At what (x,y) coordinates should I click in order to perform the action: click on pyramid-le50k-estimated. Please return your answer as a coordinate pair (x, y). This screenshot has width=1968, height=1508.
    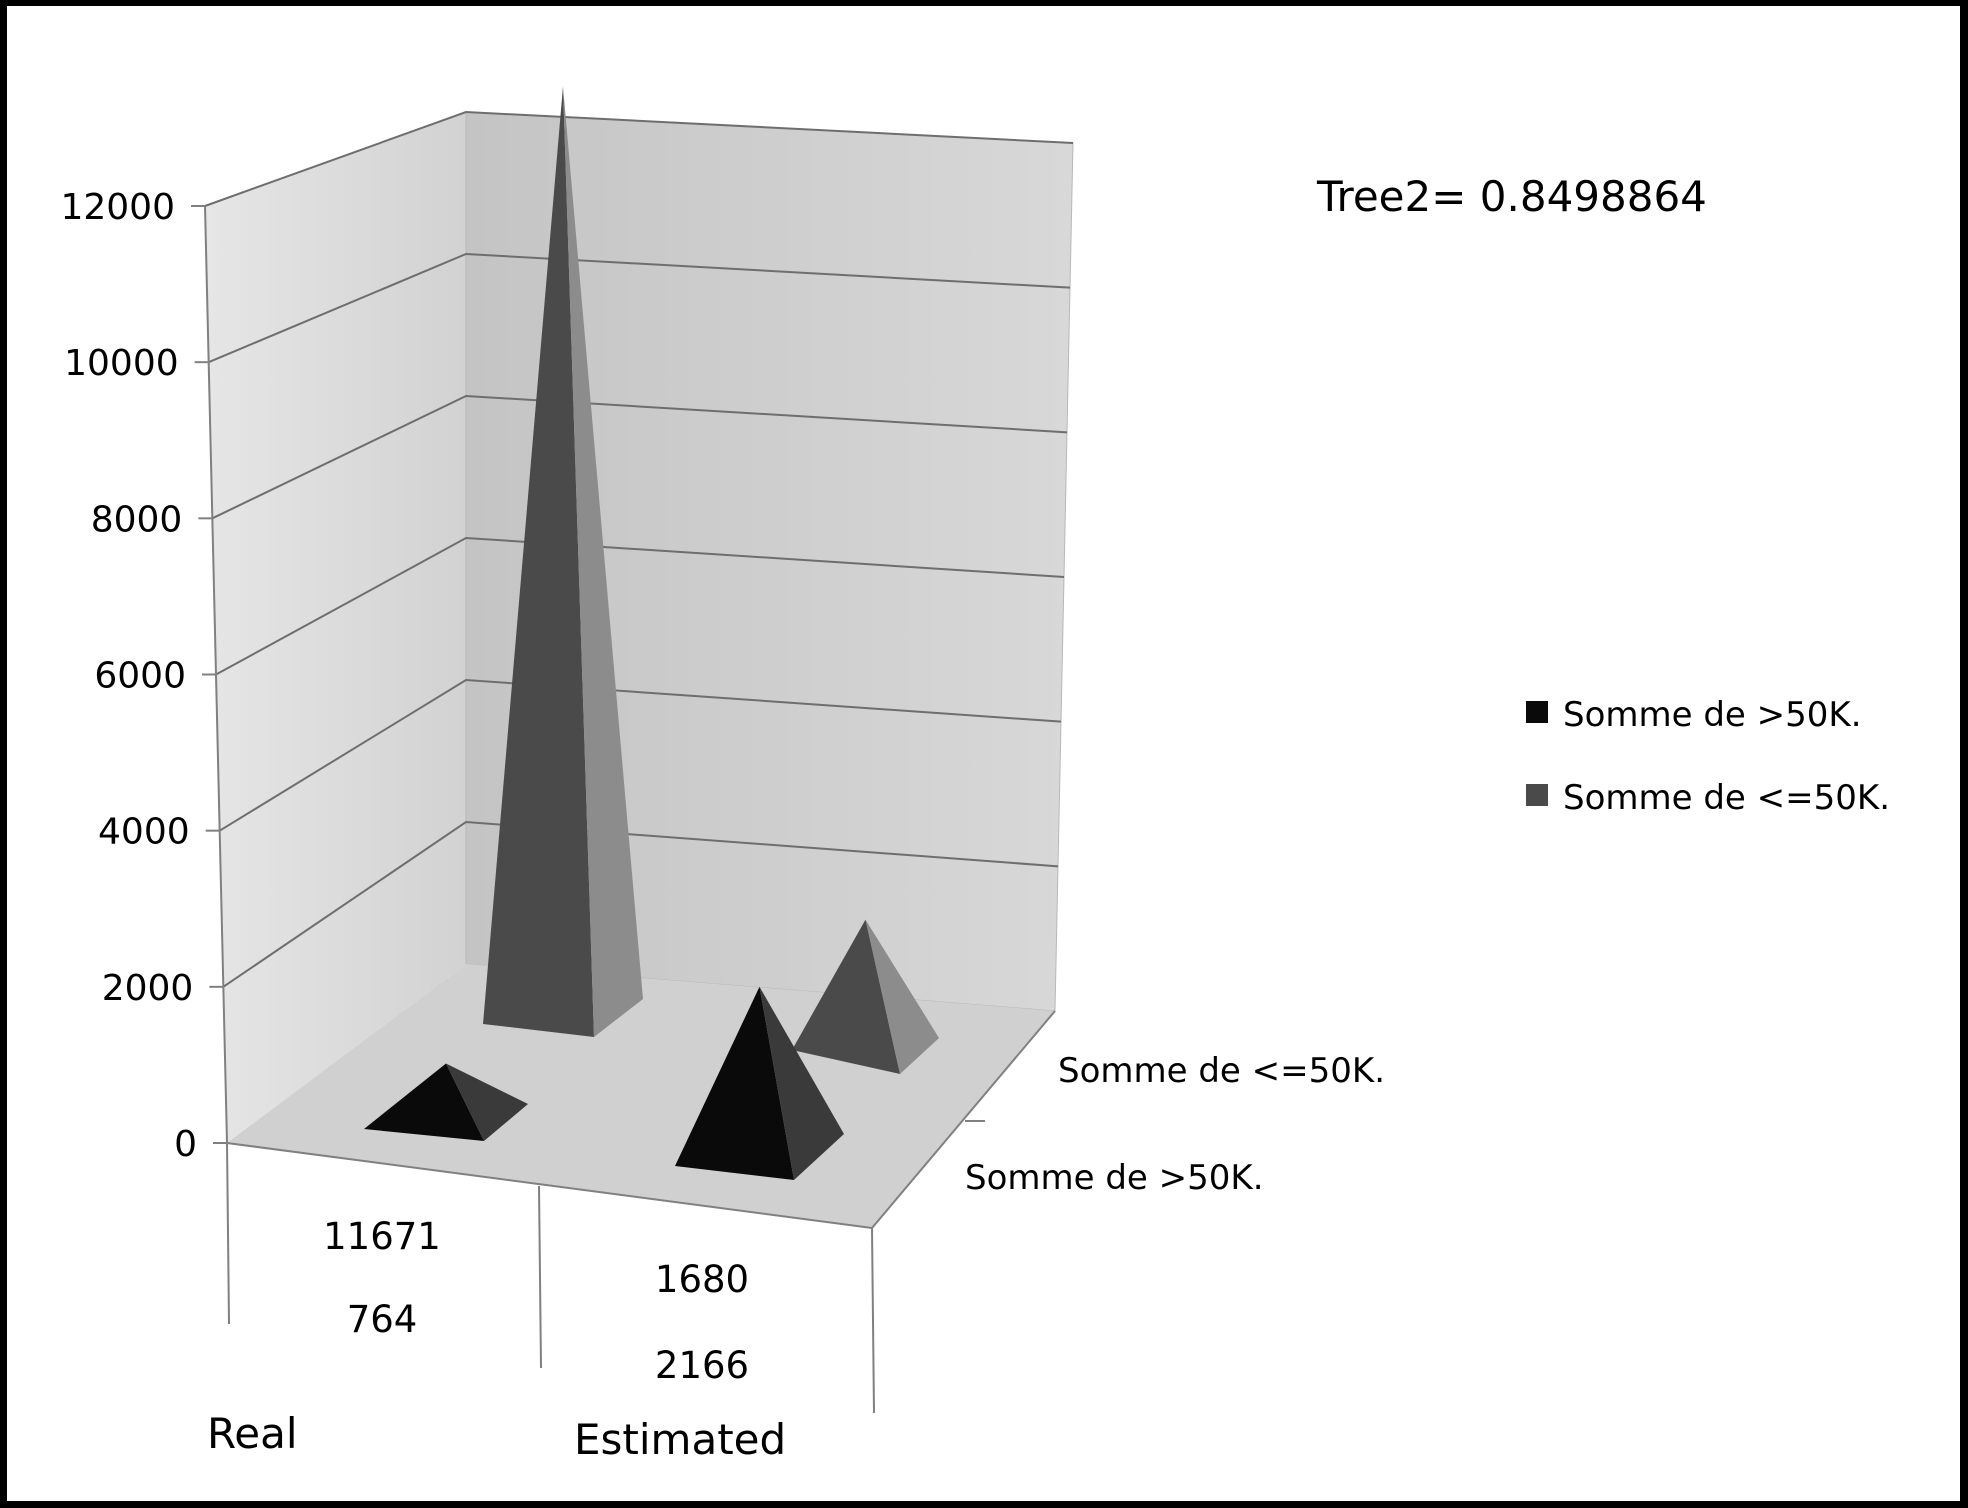
    Looking at the image, I should click on (865, 996).